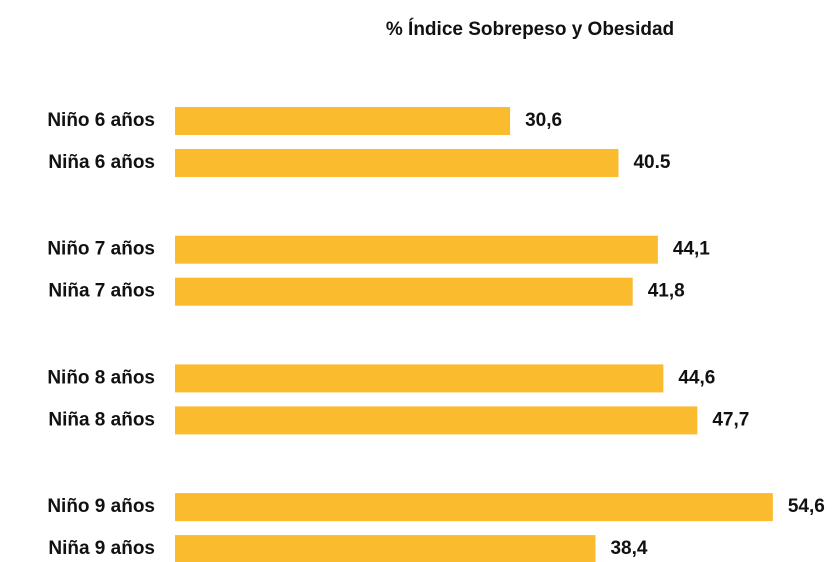 The height and width of the screenshot is (562, 840). I want to click on value-label: 40.5, so click(651, 162).